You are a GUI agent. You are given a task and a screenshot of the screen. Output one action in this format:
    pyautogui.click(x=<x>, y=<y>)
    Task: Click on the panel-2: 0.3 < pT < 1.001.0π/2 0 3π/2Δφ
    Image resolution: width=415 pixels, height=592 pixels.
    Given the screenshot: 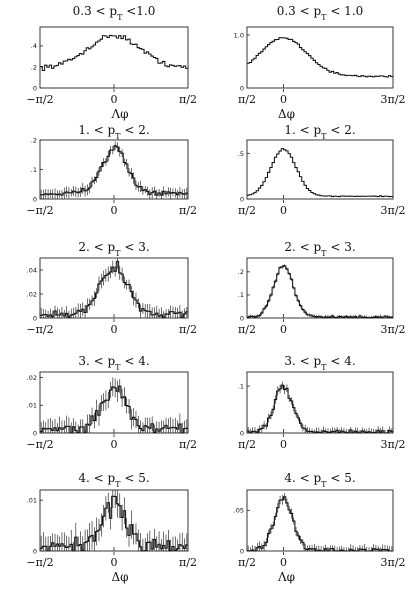 What is the action you would take?
    pyautogui.click(x=320, y=62)
    